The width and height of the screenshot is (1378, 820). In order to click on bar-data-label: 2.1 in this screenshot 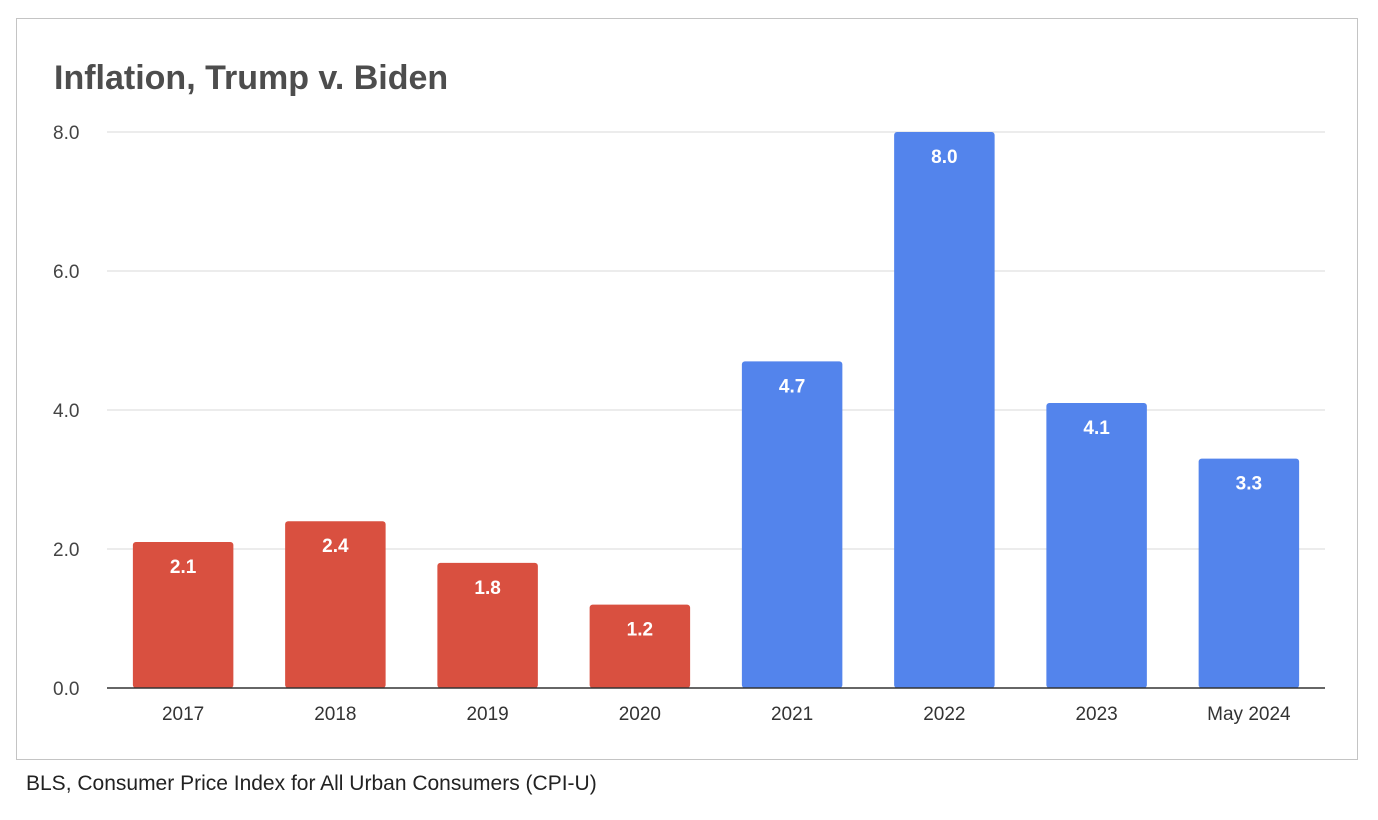, I will do `click(183, 567)`.